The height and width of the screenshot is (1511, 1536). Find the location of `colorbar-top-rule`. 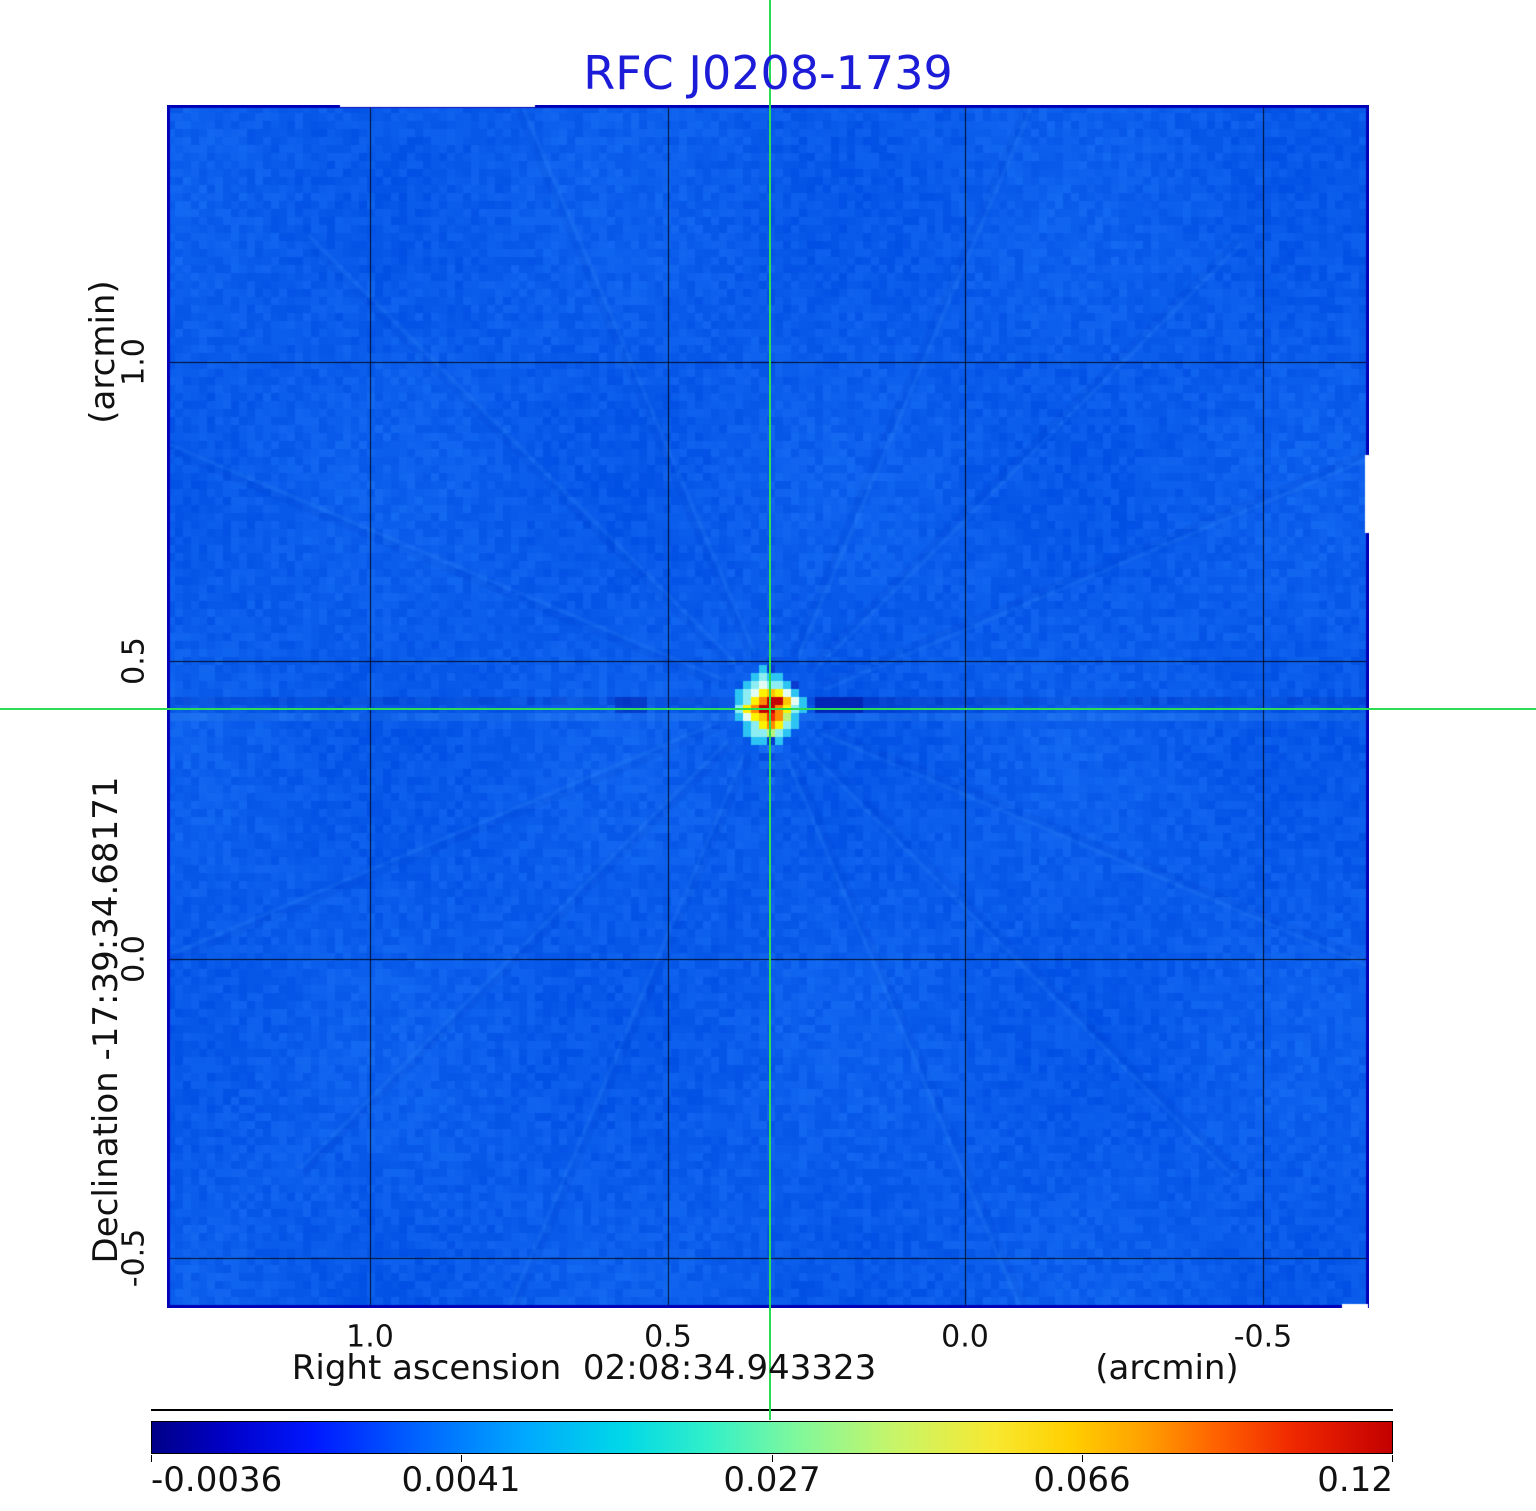

colorbar-top-rule is located at coordinates (772, 1410).